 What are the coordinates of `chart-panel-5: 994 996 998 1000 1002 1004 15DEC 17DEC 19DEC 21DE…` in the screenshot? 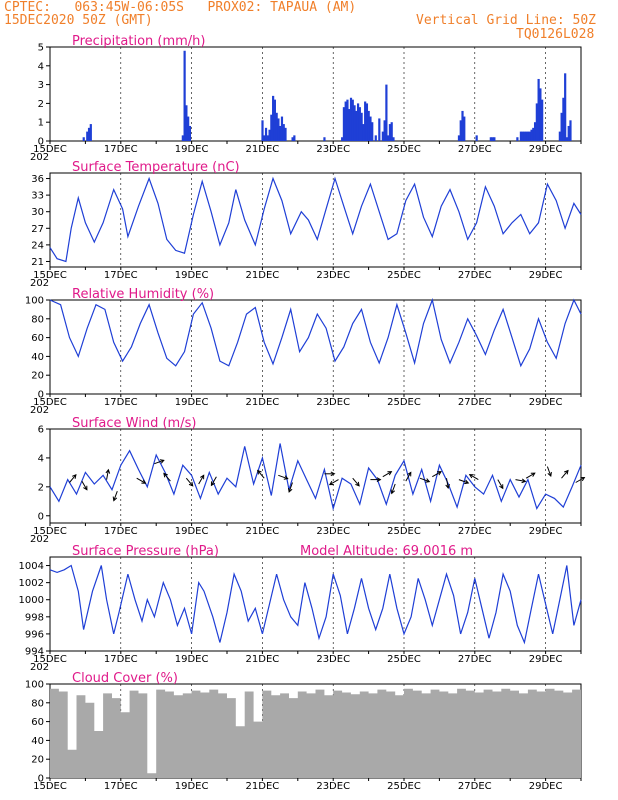 It's located at (300, 608).